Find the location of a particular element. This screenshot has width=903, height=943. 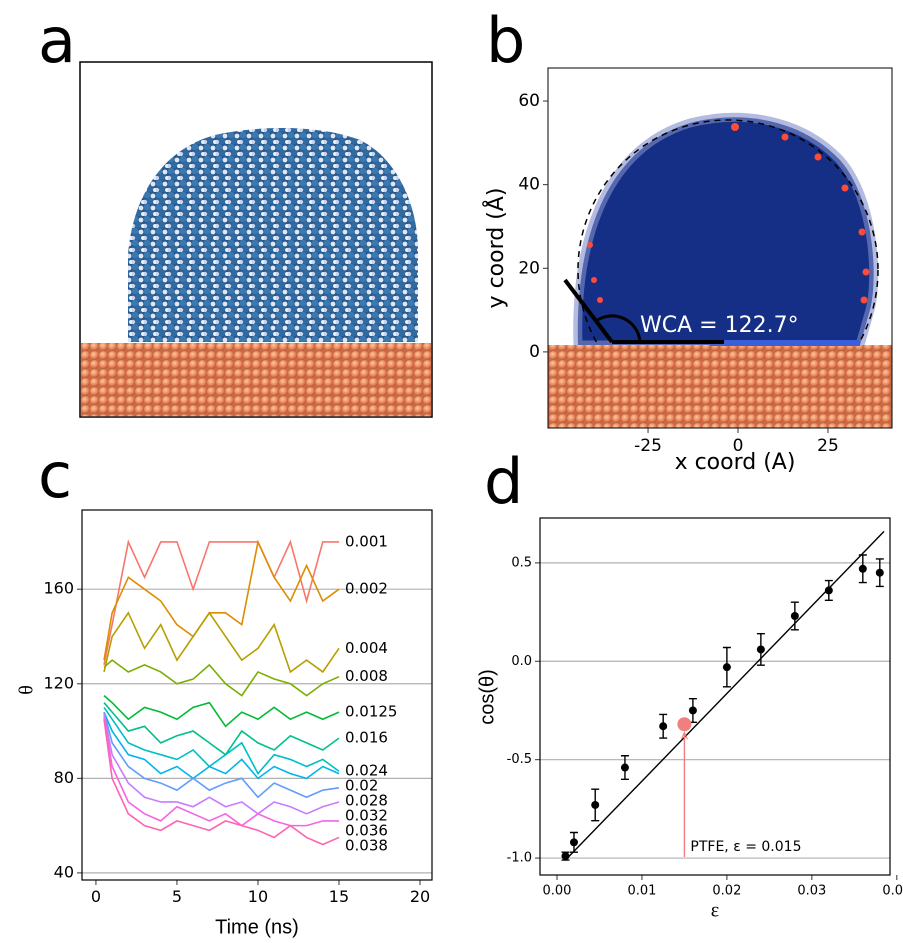

series-label: 0.008 is located at coordinates (366, 676).